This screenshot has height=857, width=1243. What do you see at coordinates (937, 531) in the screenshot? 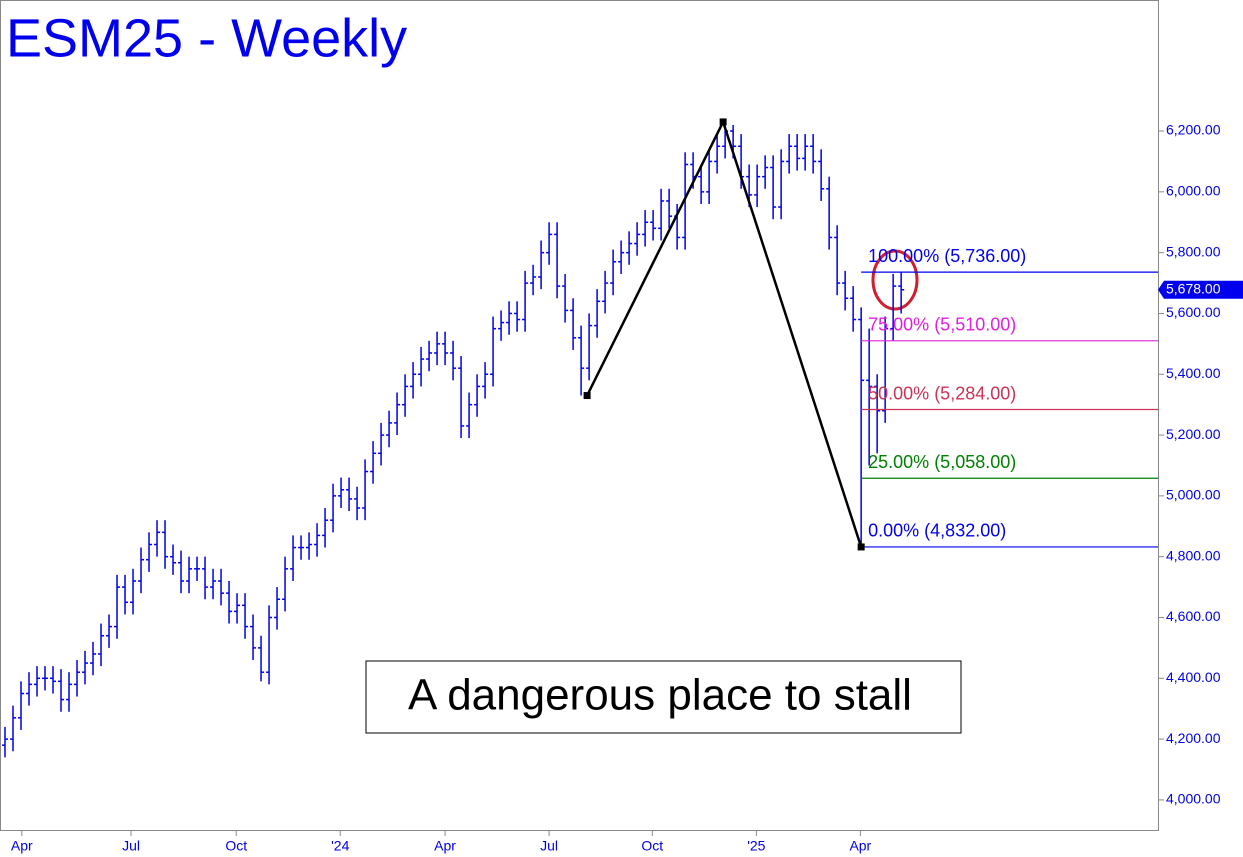
I see `fib-label: 0.00% (4,832.00)` at bounding box center [937, 531].